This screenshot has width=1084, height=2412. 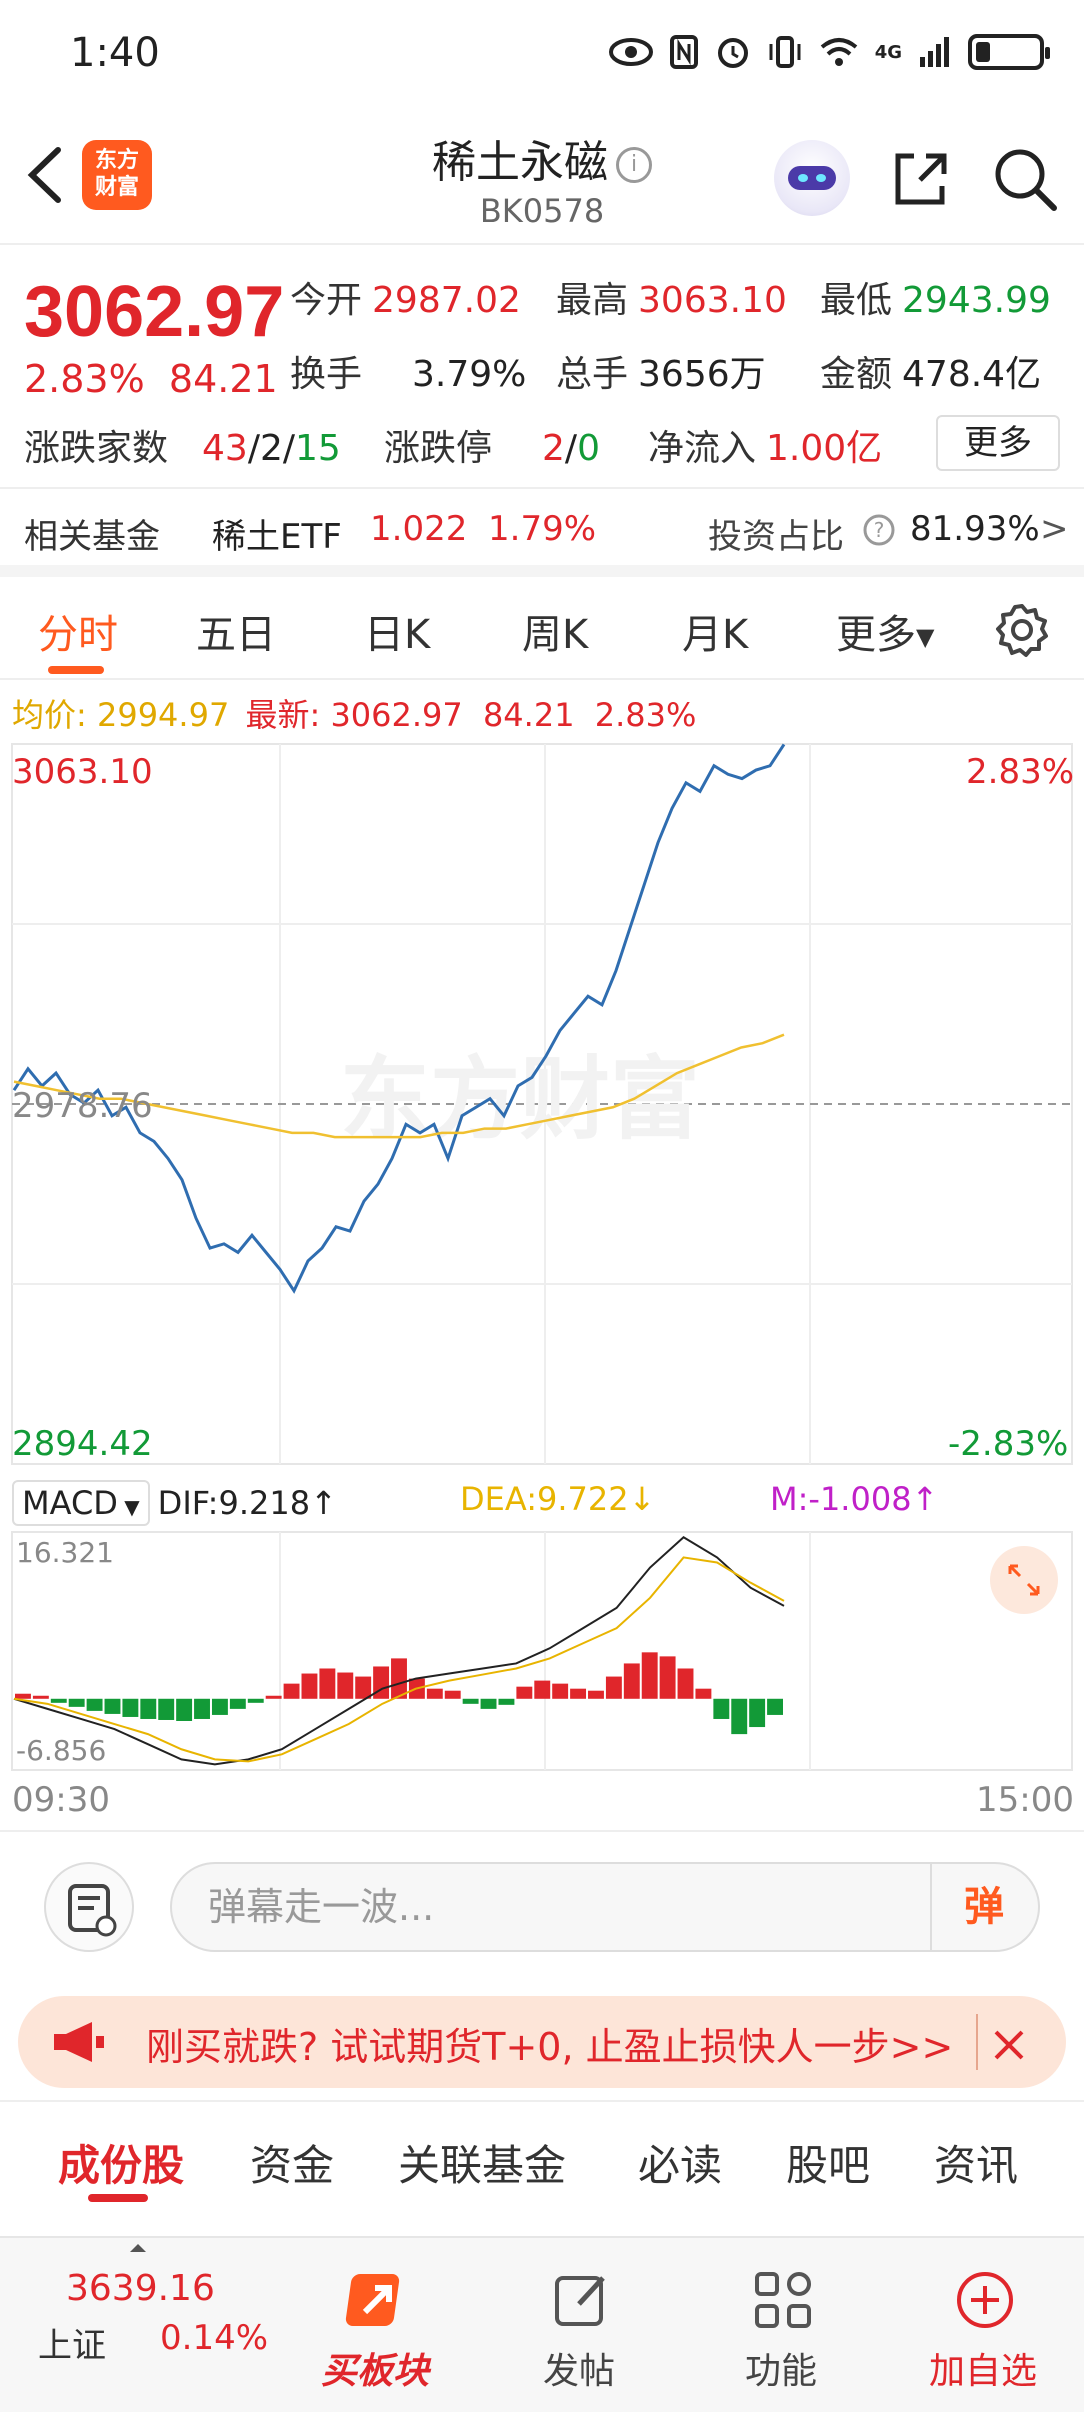 What do you see at coordinates (82, 1106) in the screenshot?
I see `y-mid-label: 2978.76` at bounding box center [82, 1106].